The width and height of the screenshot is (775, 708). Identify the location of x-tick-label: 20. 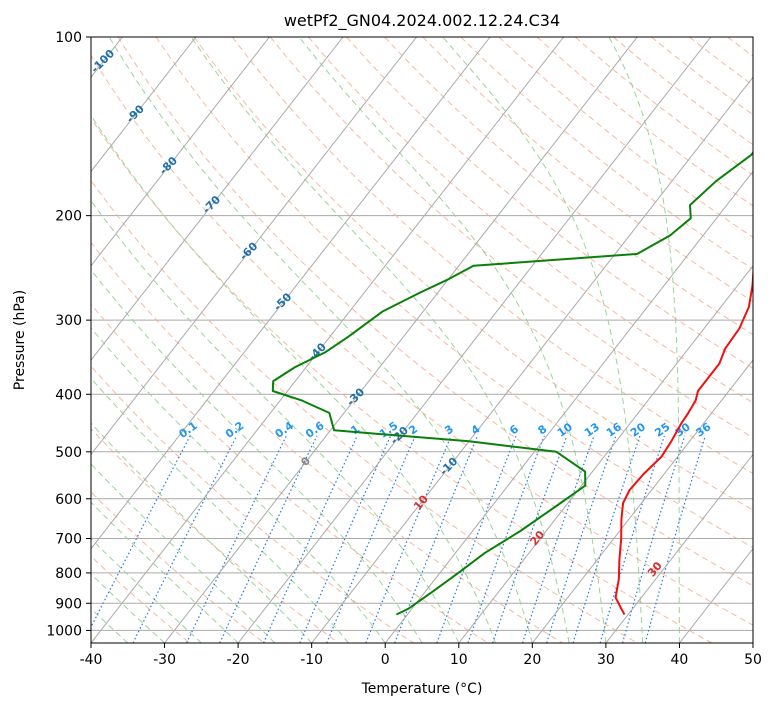
(532, 660).